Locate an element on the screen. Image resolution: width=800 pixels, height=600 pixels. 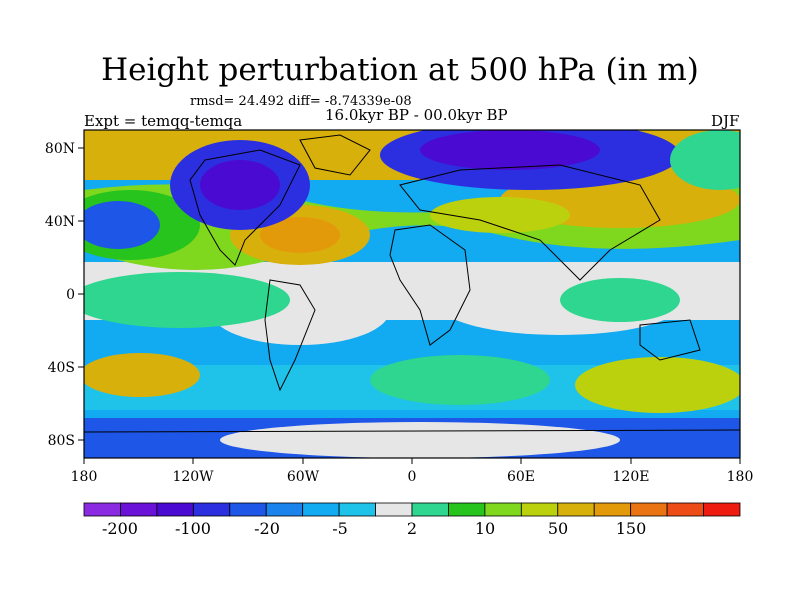
colorbar-label: 150 is located at coordinates (631, 528).